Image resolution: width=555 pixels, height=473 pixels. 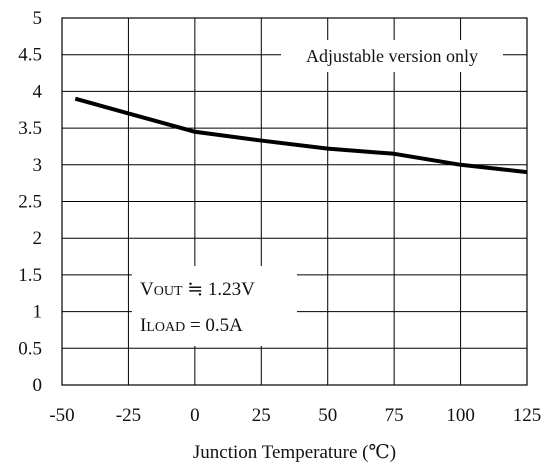 I want to click on x-tick-label: 75, so click(x=394, y=415).